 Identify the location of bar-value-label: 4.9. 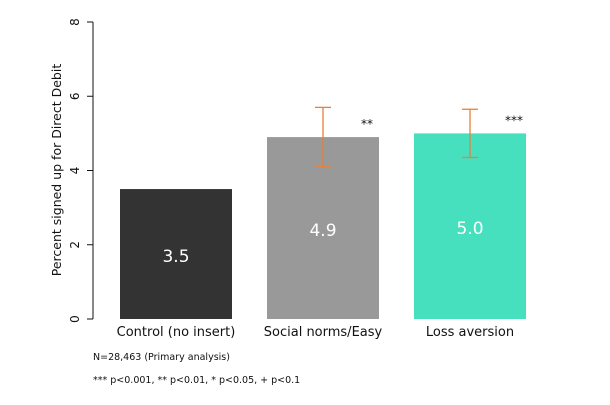
(322, 231).